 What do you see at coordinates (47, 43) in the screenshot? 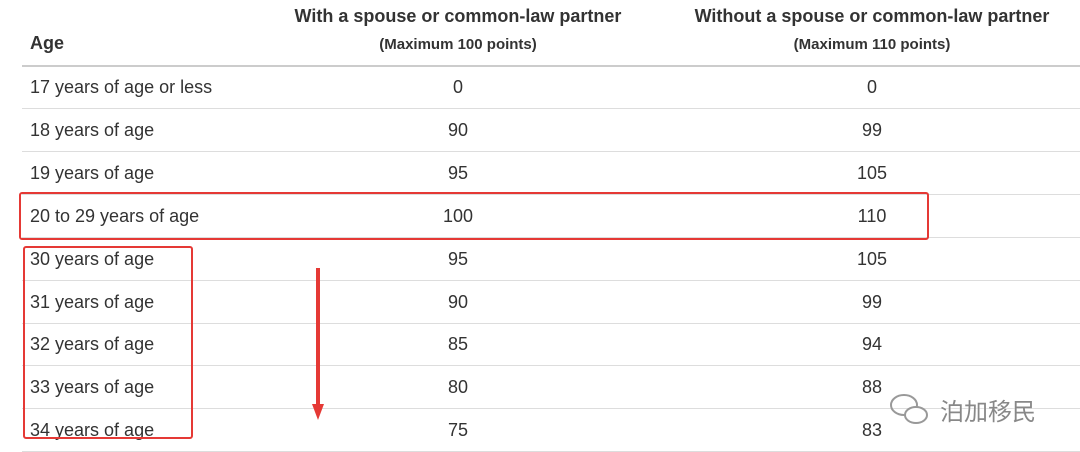
I see `header-age: Age` at bounding box center [47, 43].